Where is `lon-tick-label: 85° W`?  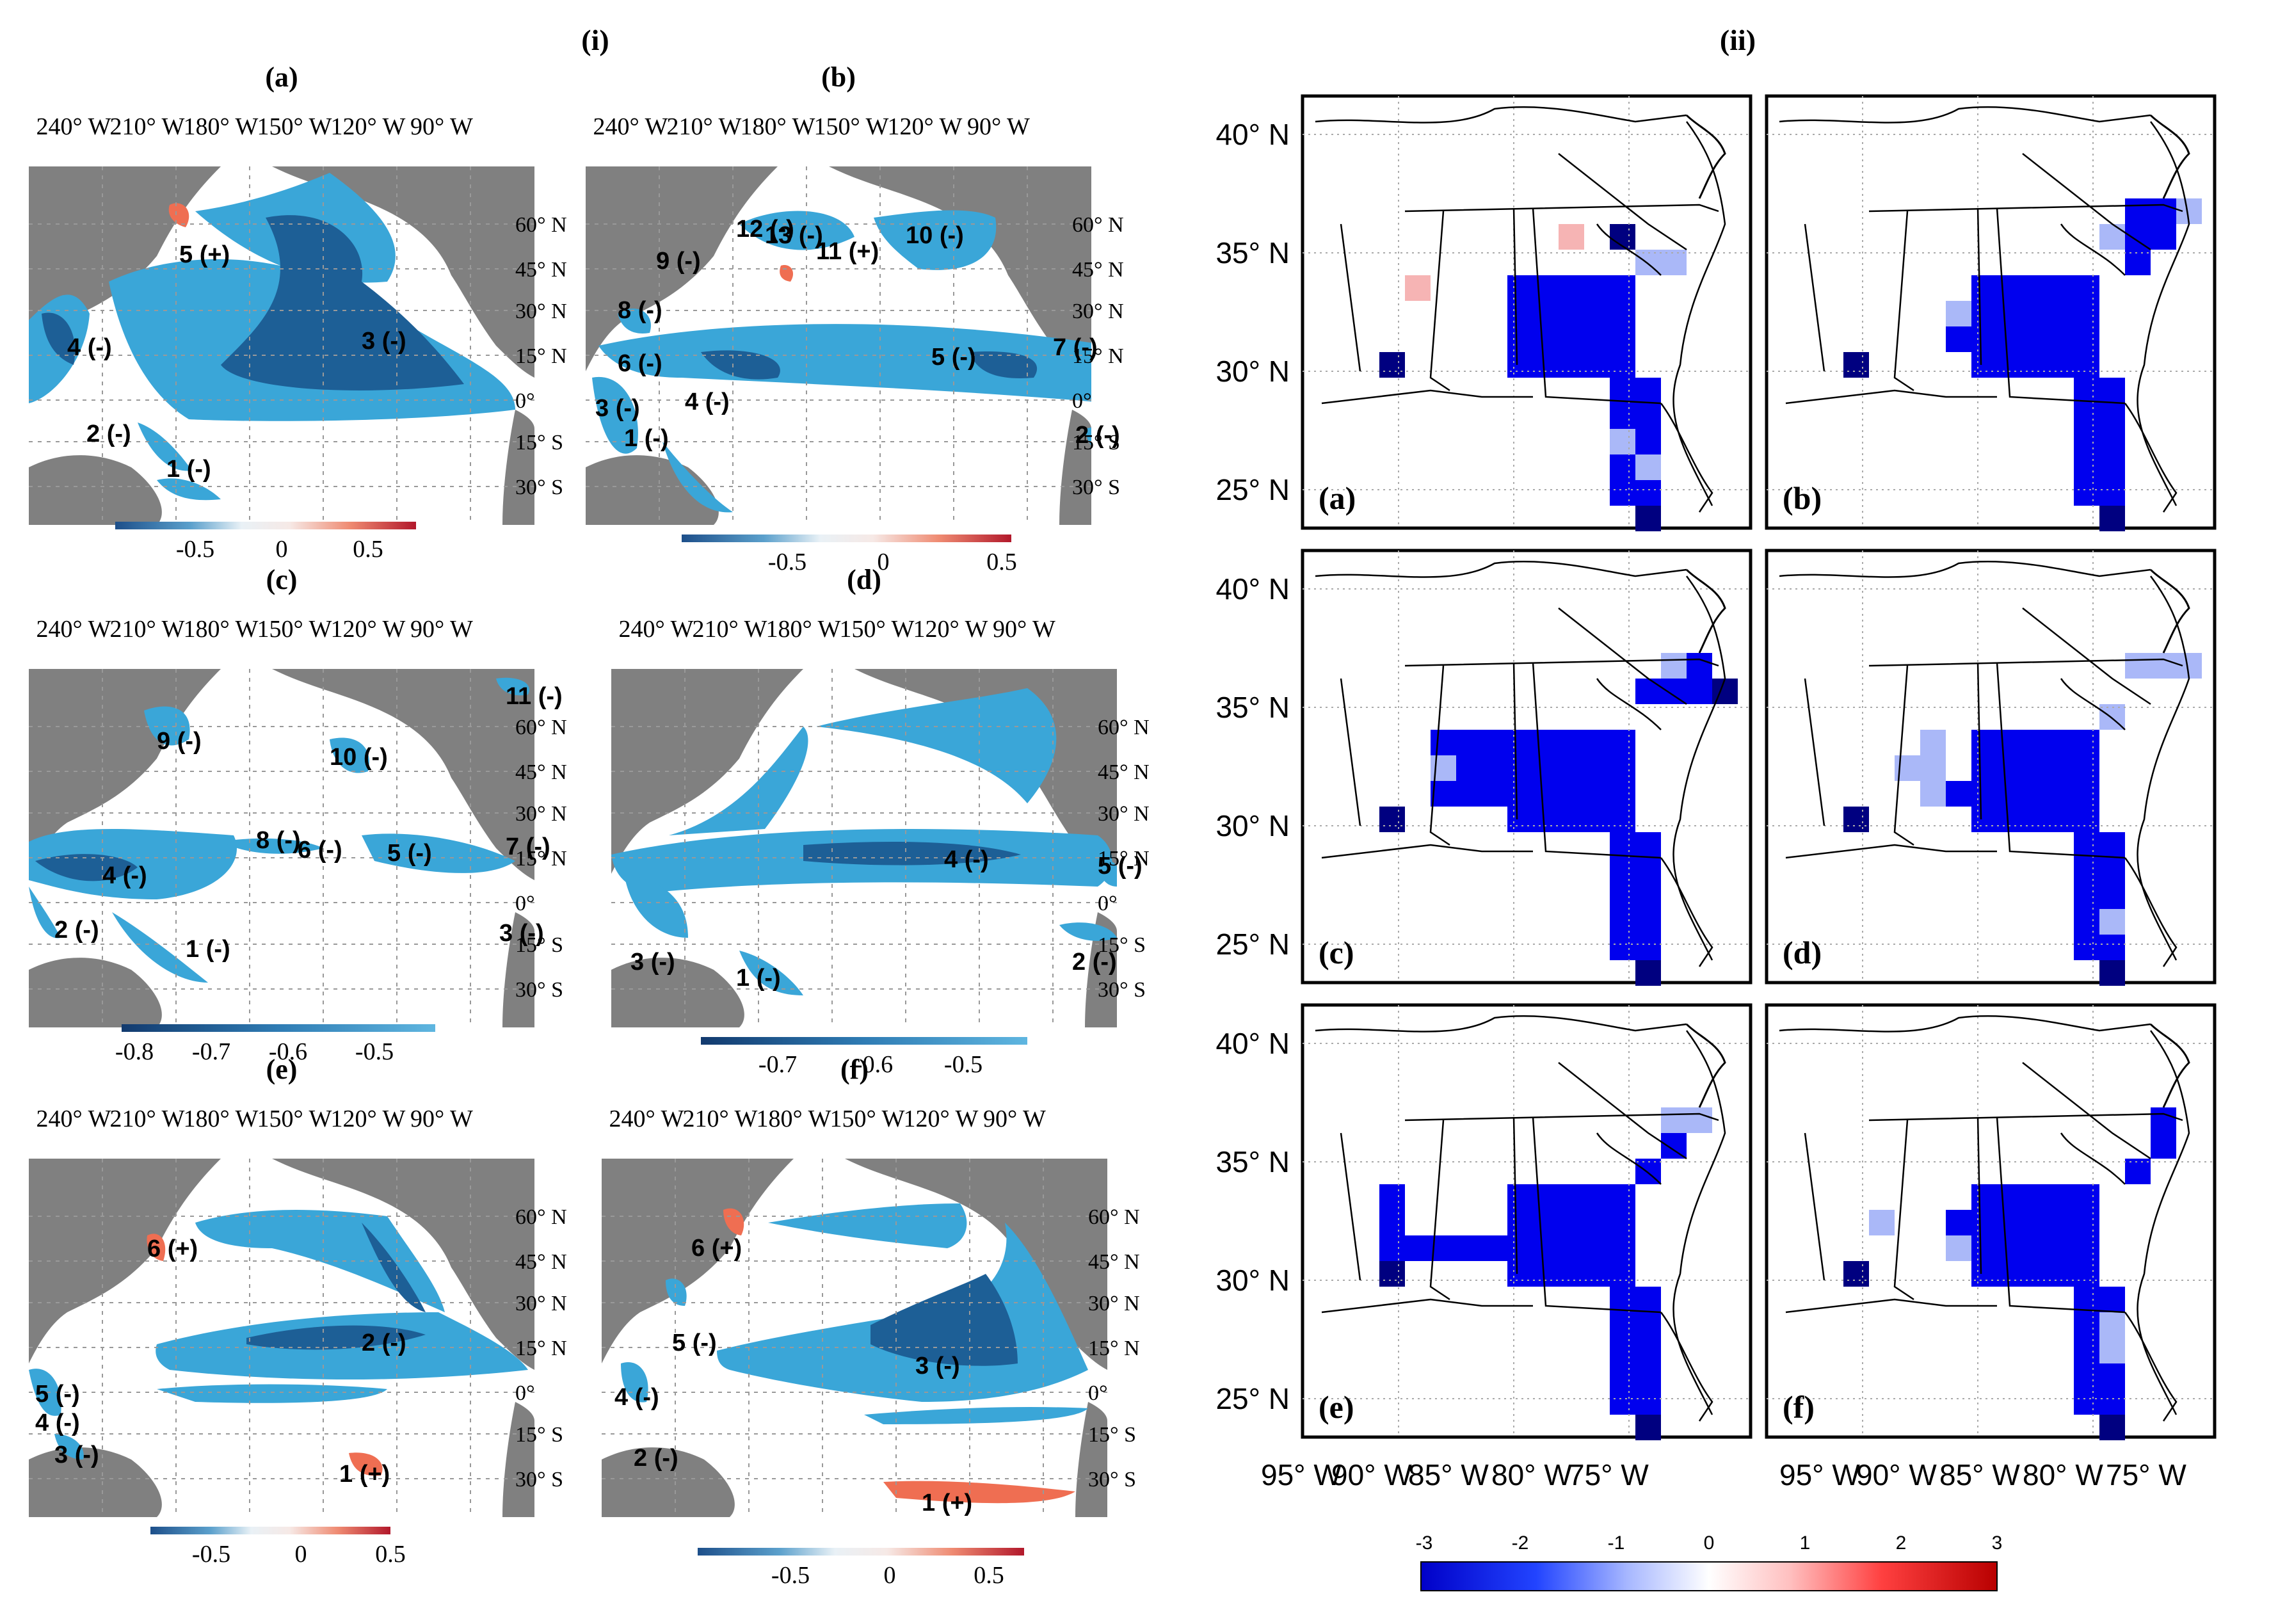
lon-tick-label: 85° W is located at coordinates (1448, 1474).